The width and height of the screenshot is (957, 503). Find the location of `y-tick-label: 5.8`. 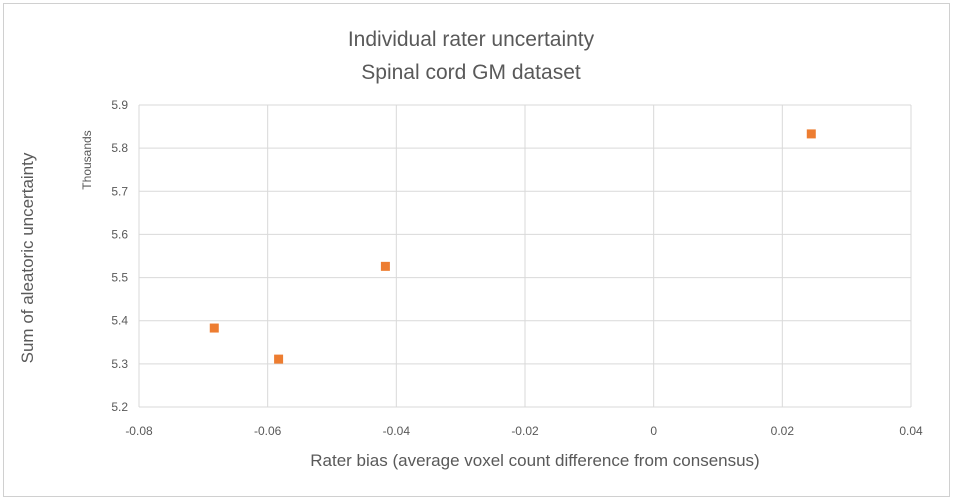

y-tick-label: 5.8 is located at coordinates (119, 148).